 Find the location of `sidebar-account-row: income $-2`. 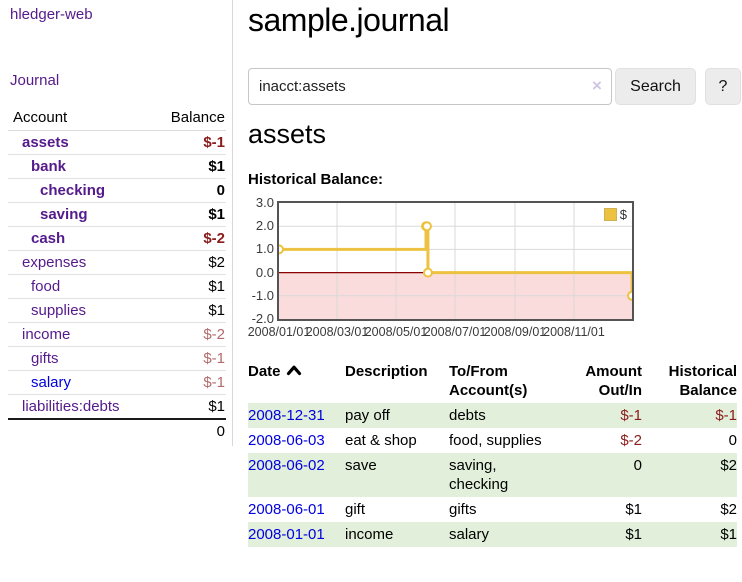

sidebar-account-row: income $-2 is located at coordinates (117, 335).